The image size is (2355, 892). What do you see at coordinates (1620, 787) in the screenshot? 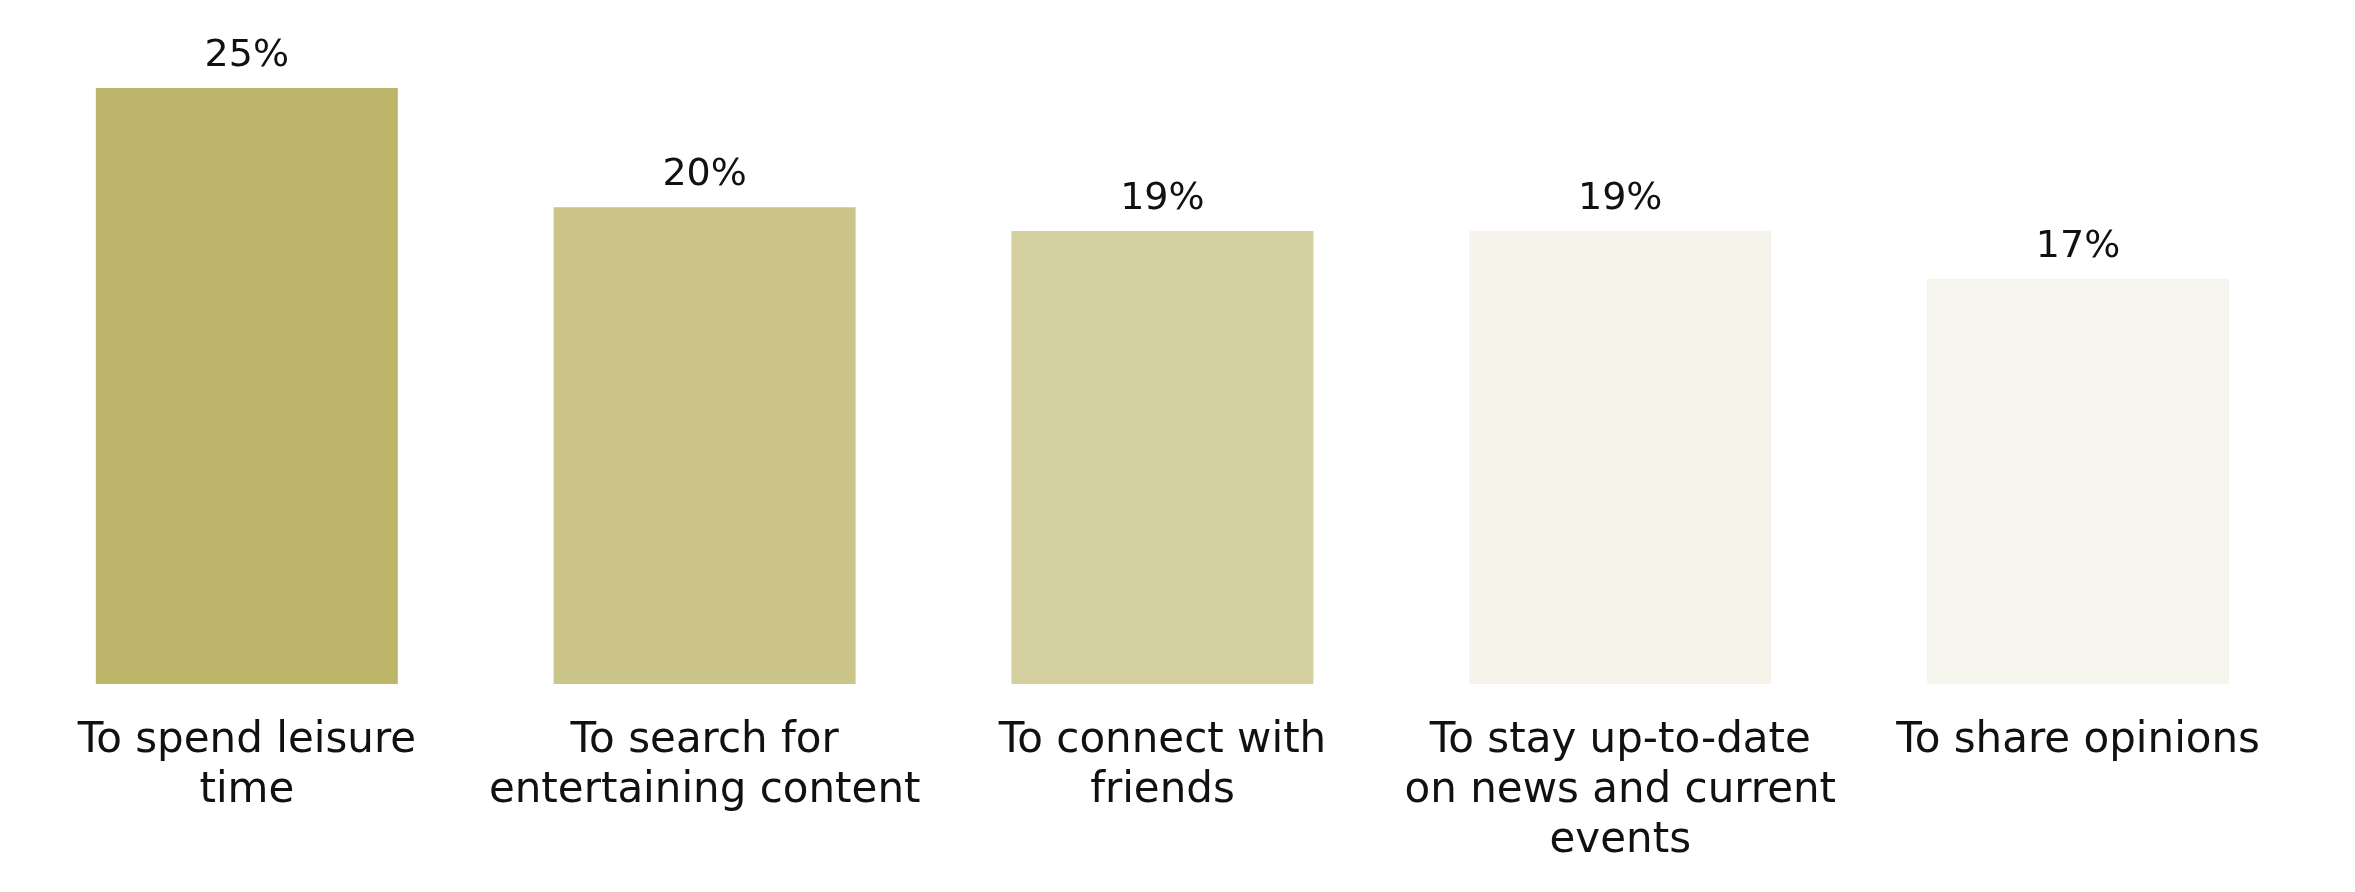
I see `x-tick-label: To stay up-to-date on news and current events` at bounding box center [1620, 787].